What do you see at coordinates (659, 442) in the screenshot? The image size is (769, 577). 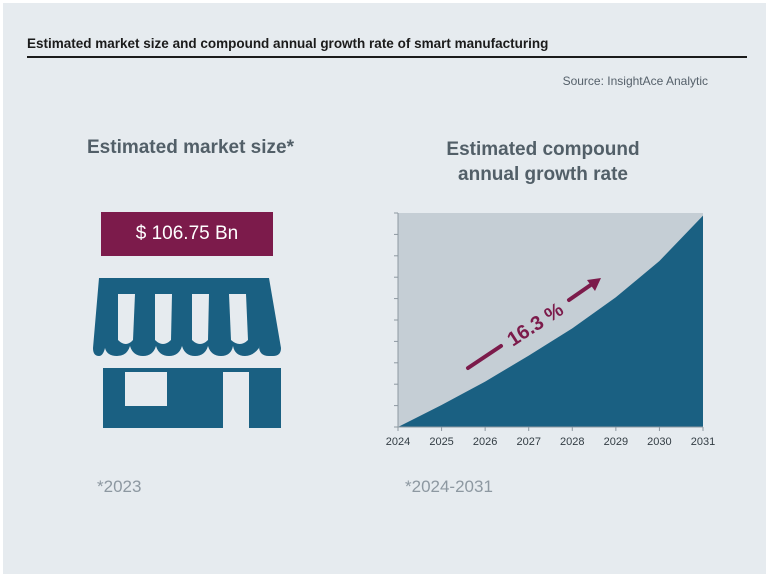 I see `x-tick-label: 2030` at bounding box center [659, 442].